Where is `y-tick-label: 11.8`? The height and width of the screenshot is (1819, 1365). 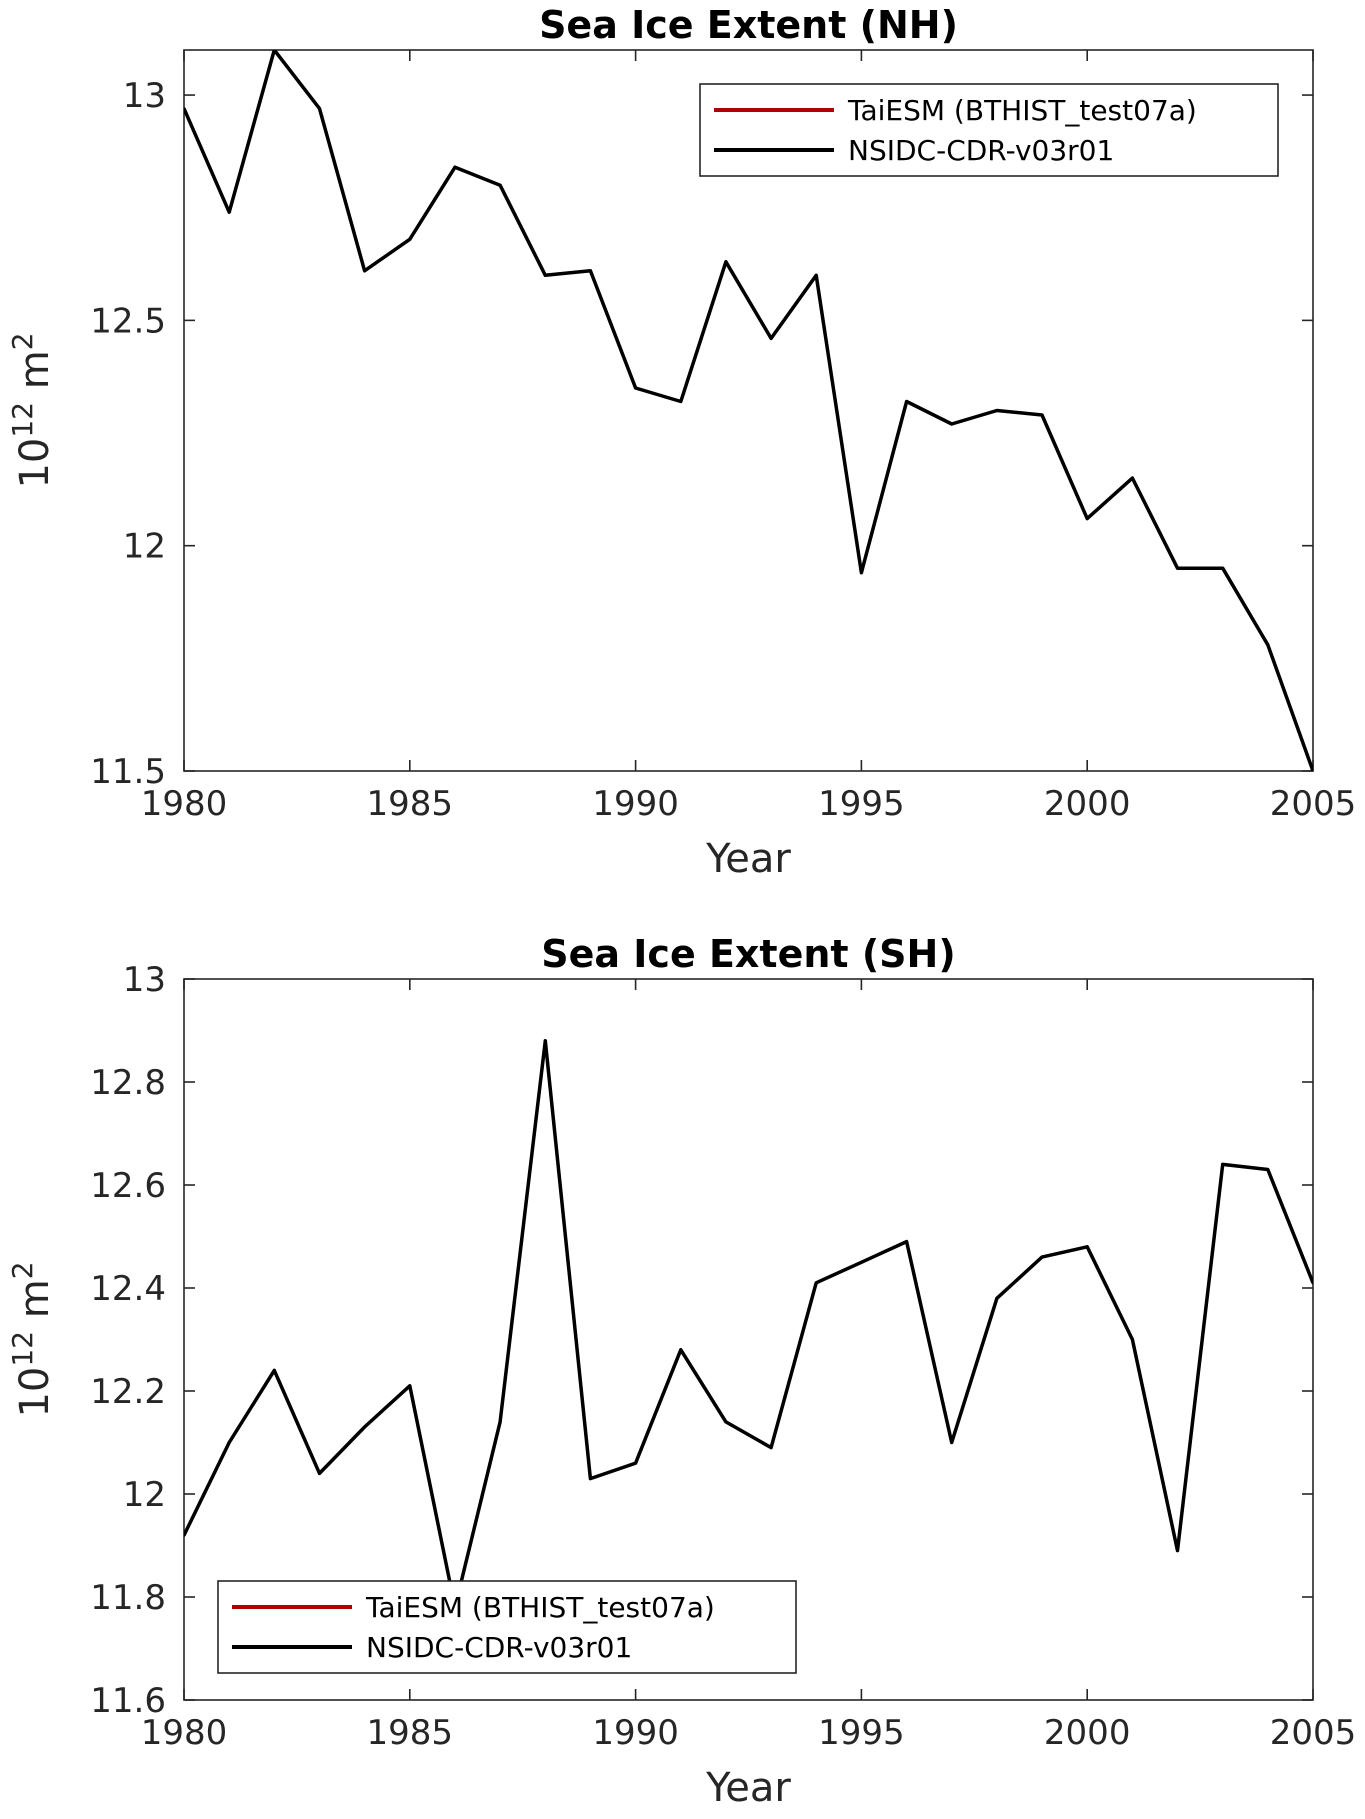 y-tick-label: 11.8 is located at coordinates (128, 1598).